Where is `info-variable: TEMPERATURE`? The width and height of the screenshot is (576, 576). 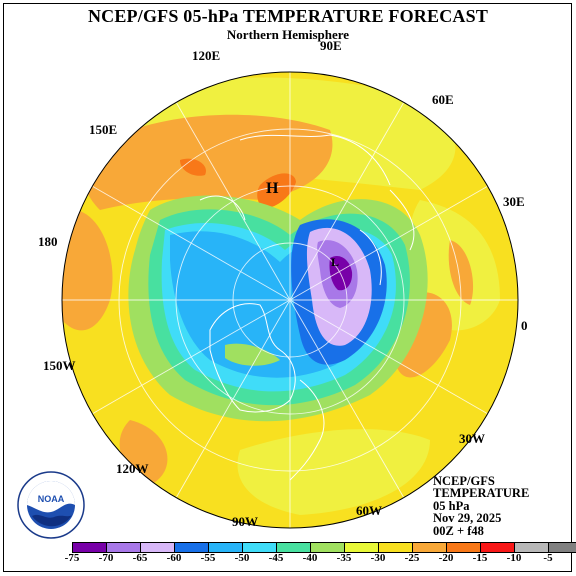
info-variable: TEMPERATURE is located at coordinates (481, 493).